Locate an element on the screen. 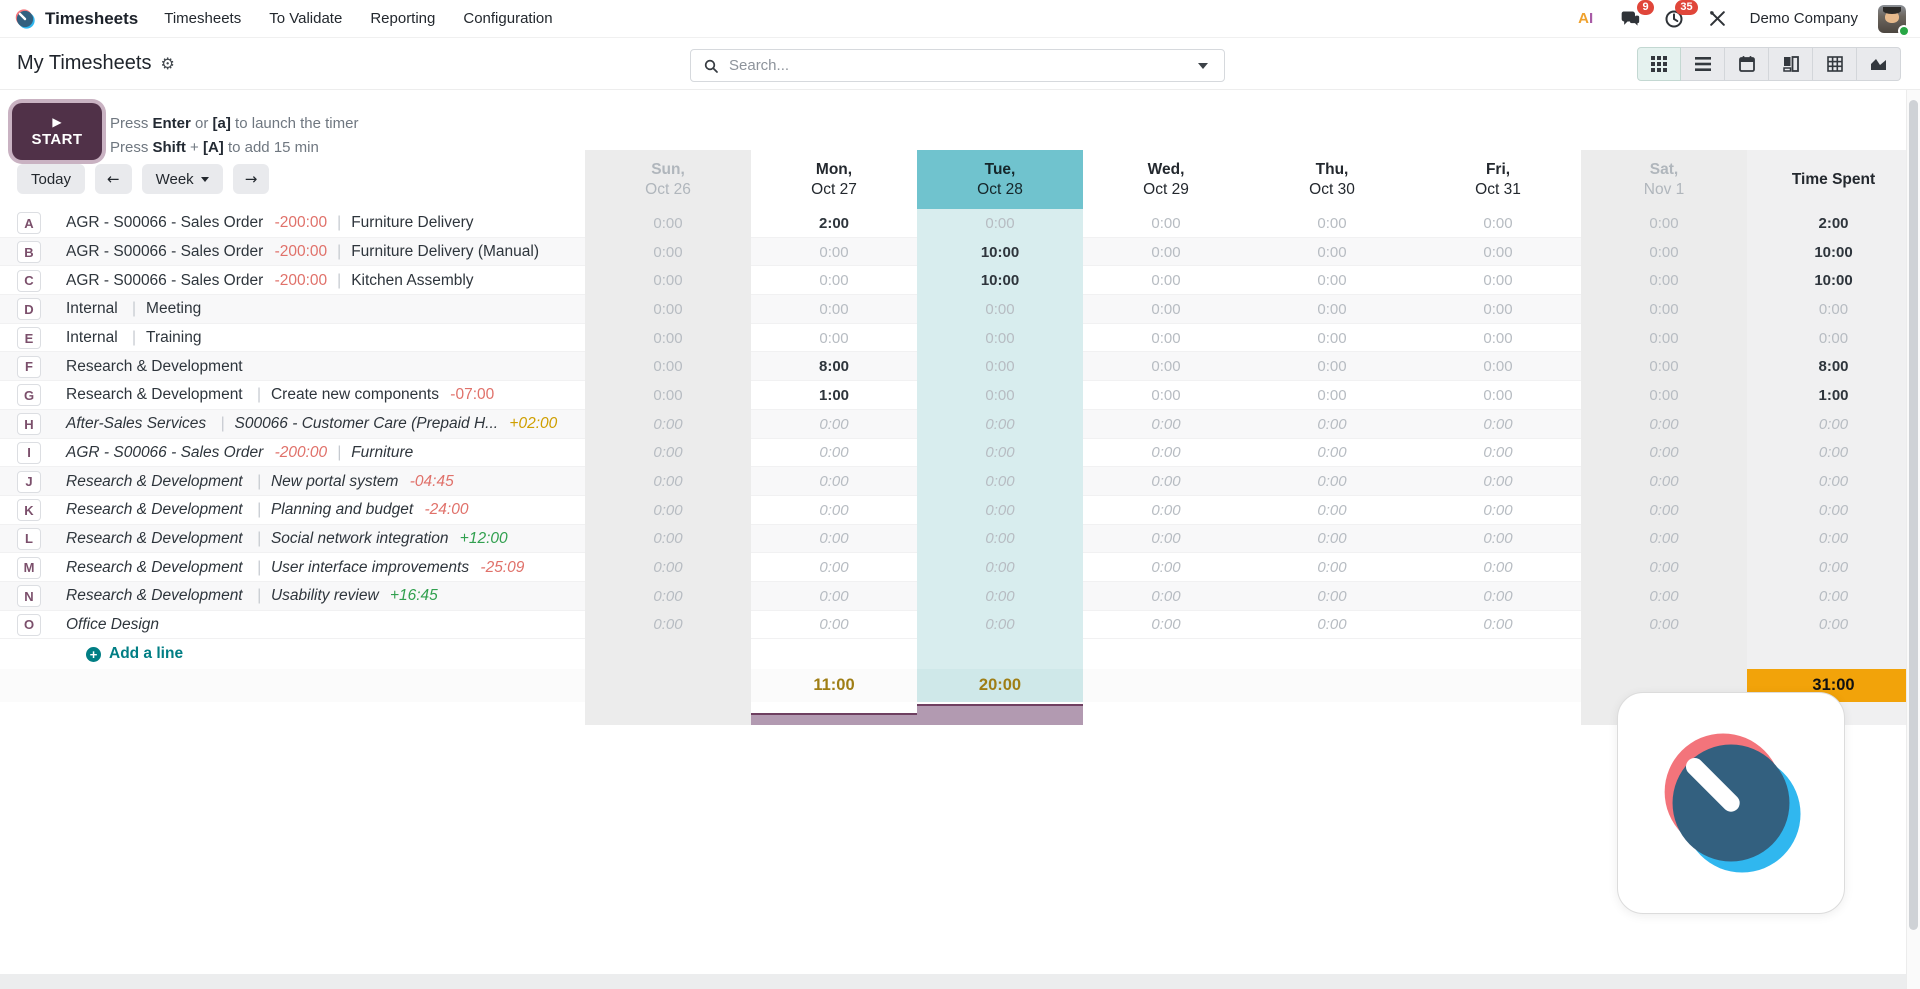 The height and width of the screenshot is (989, 1920). prev-week-button: ← is located at coordinates (113, 179).